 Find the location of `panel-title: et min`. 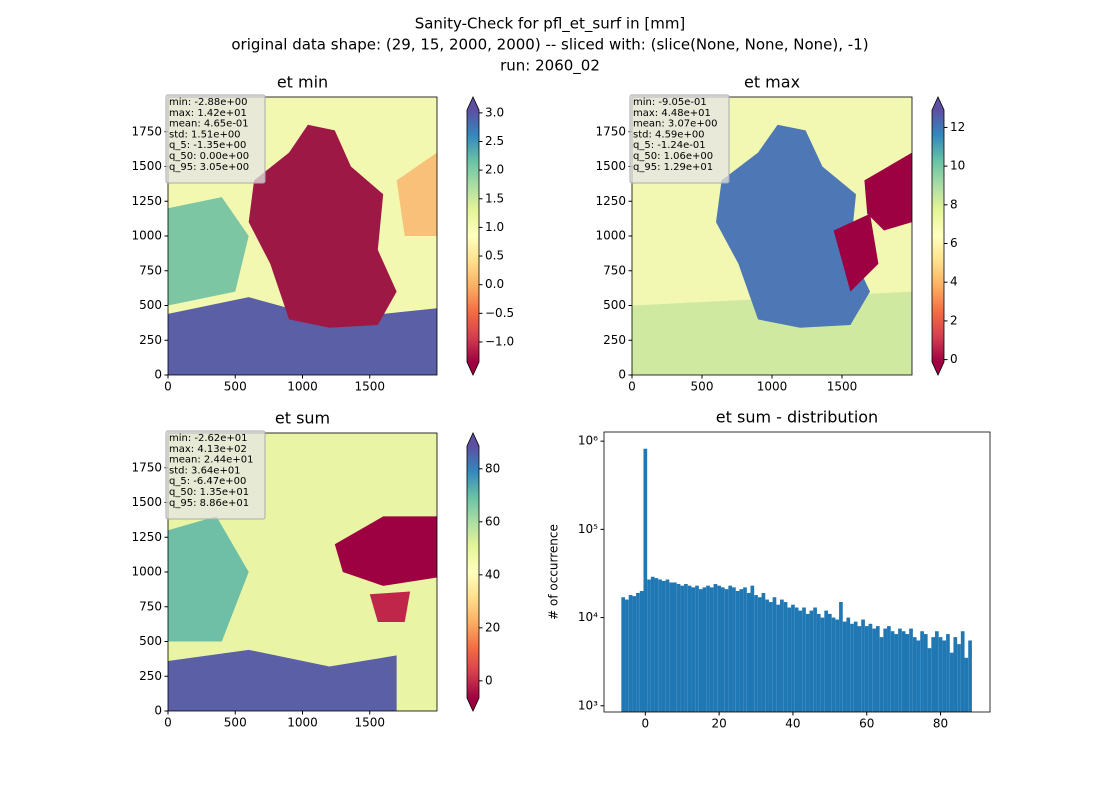

panel-title: et min is located at coordinates (302, 82).